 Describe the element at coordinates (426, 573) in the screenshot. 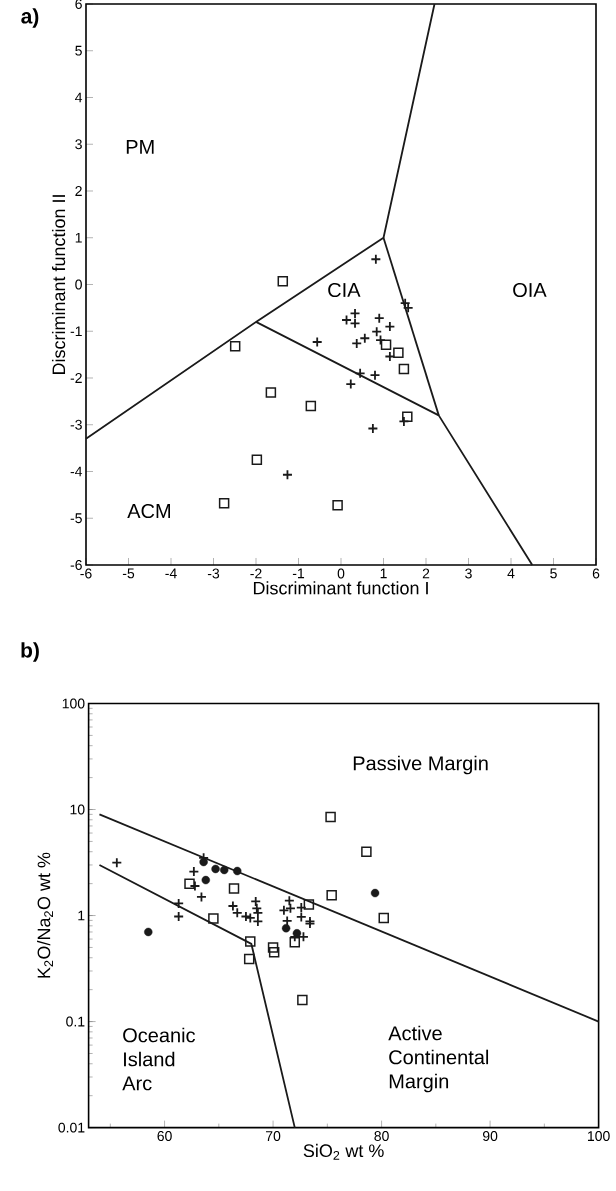

I see `x-tick-label: 2` at that location.